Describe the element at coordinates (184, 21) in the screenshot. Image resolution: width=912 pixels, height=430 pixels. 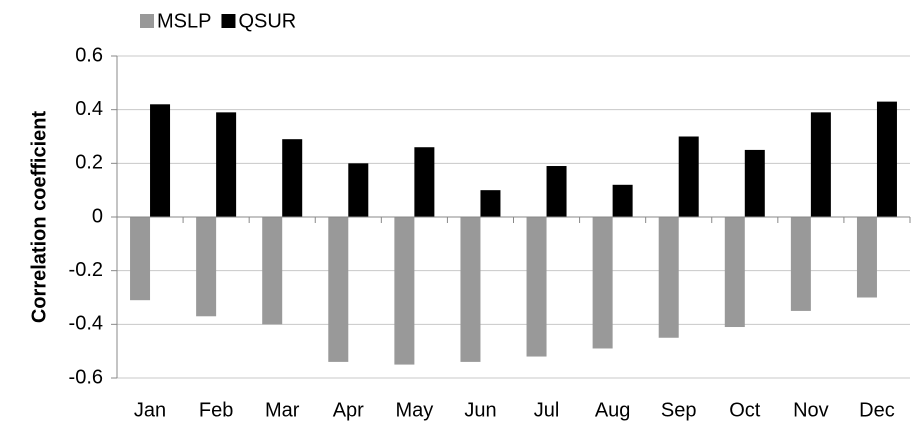
I see `legend-label: MSLP` at that location.